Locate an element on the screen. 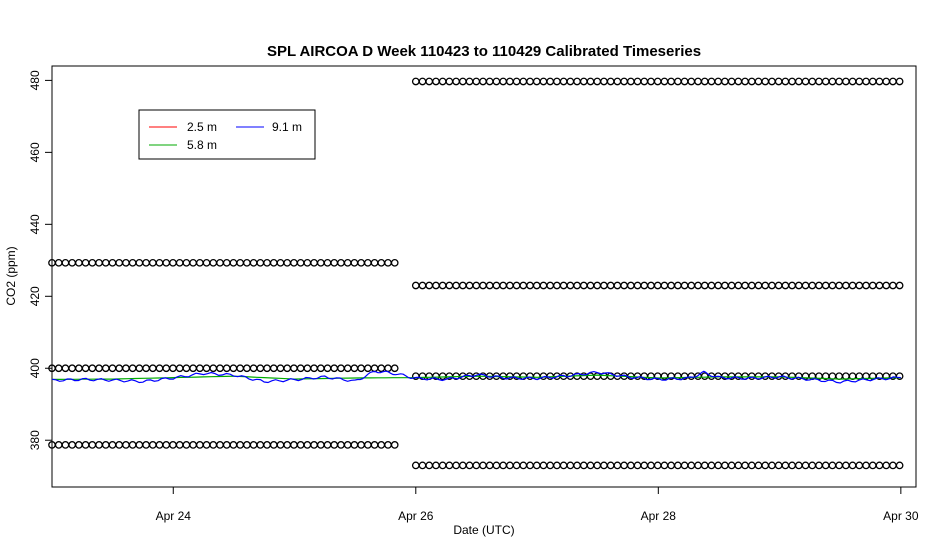  y-axis-label: CO2 (ppm) is located at coordinates (11, 275).